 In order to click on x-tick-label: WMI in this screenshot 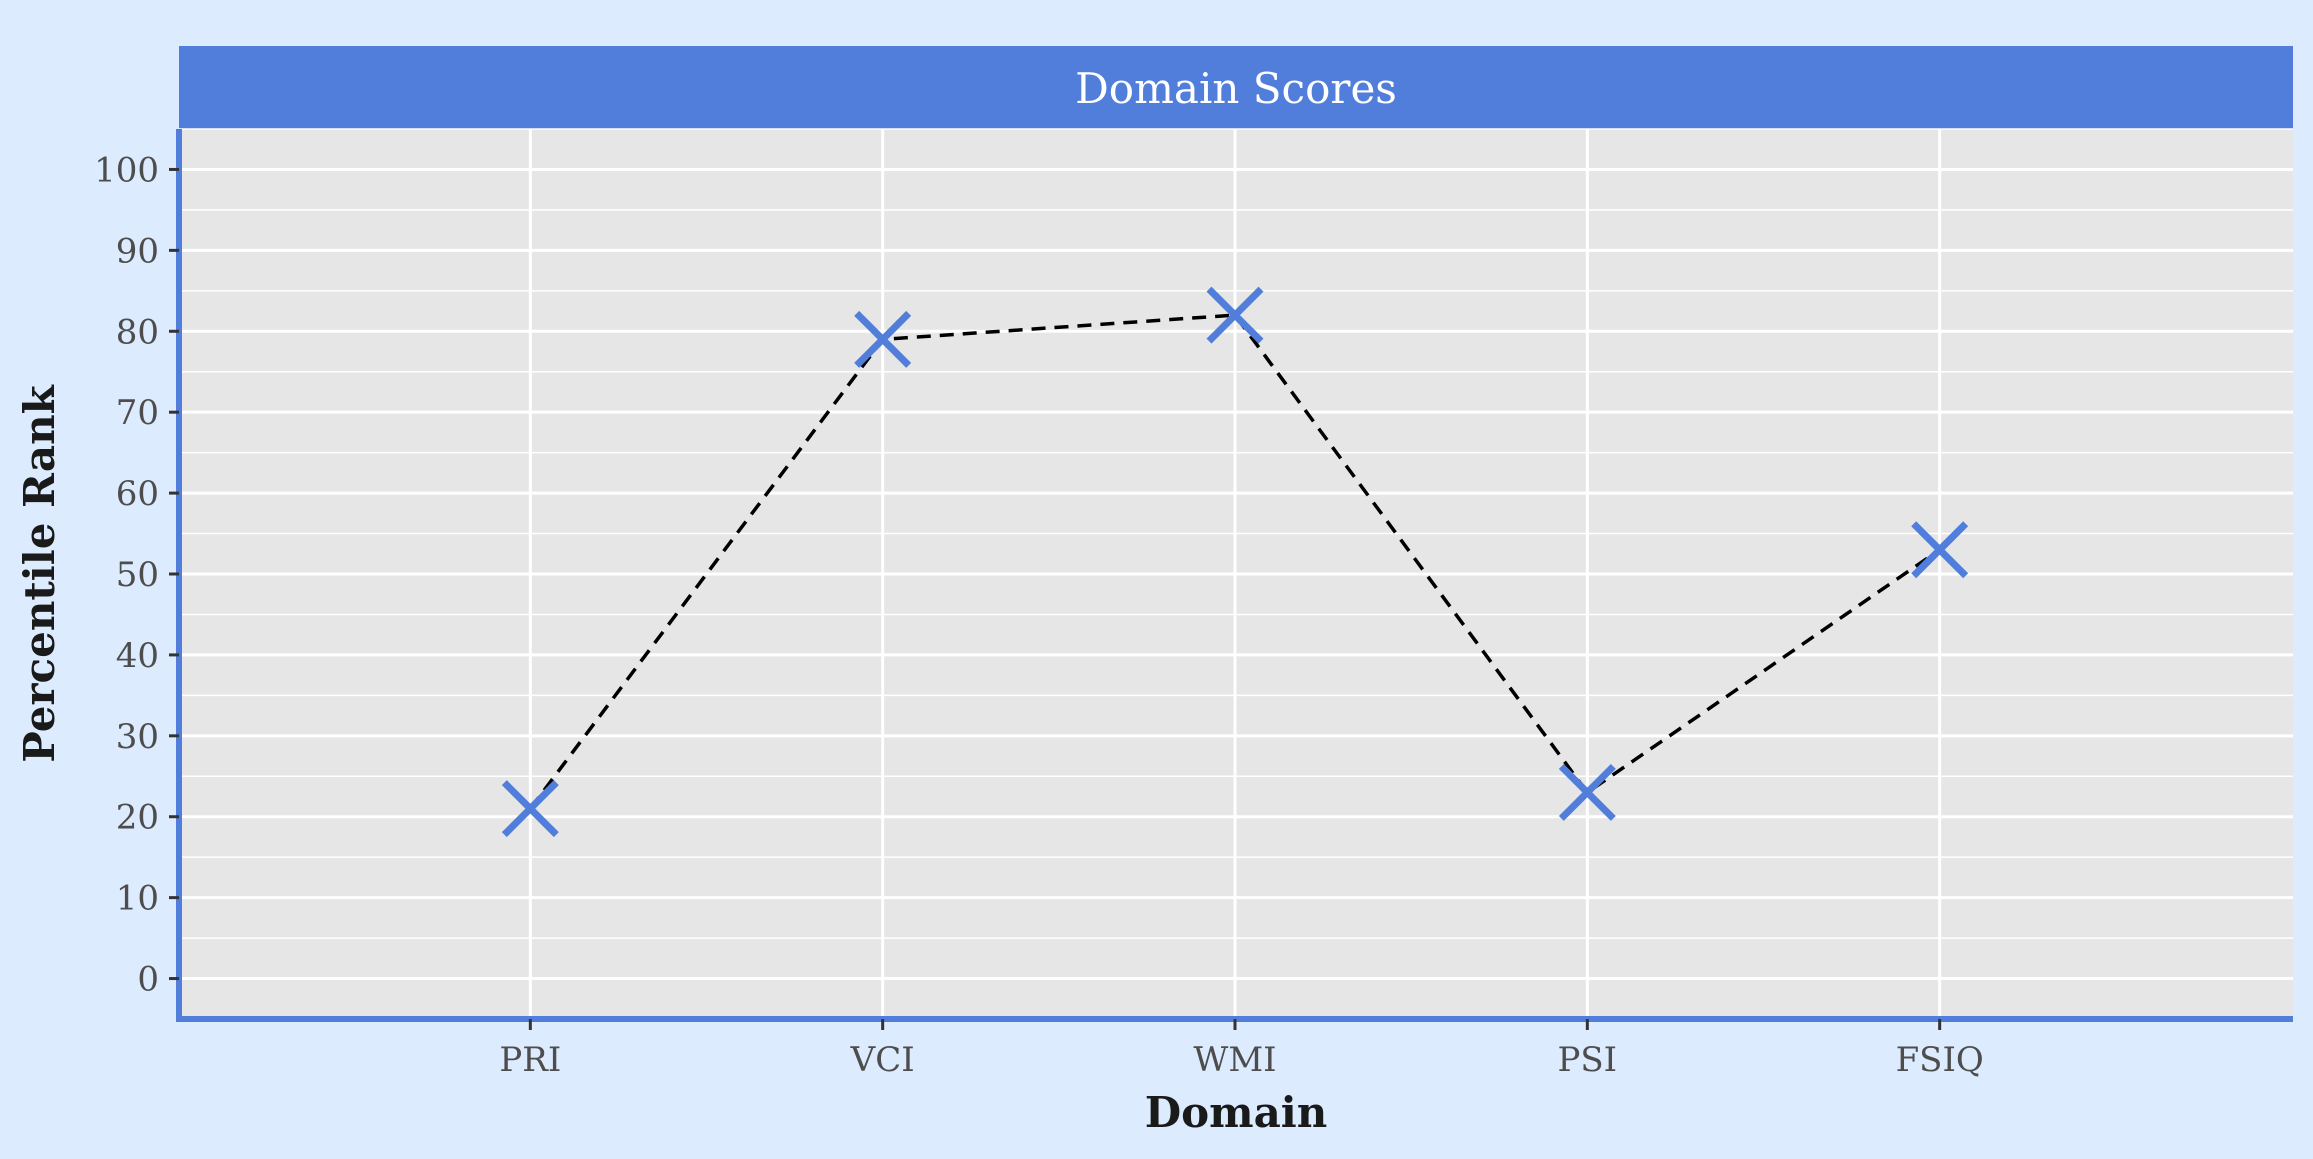, I will do `click(1234, 1060)`.